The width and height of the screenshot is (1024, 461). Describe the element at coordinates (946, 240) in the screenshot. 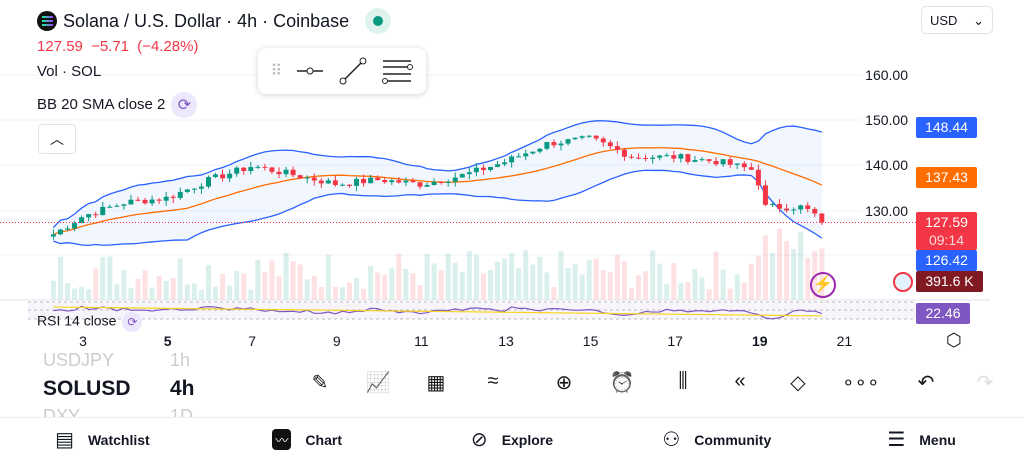

I see `bar-countdown: 09:14` at that location.